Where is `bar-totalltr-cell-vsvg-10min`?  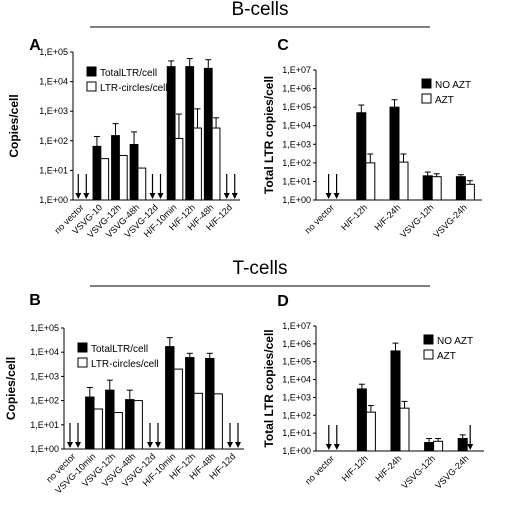 bar-totalltr-cell-vsvg-10min is located at coordinates (90, 423).